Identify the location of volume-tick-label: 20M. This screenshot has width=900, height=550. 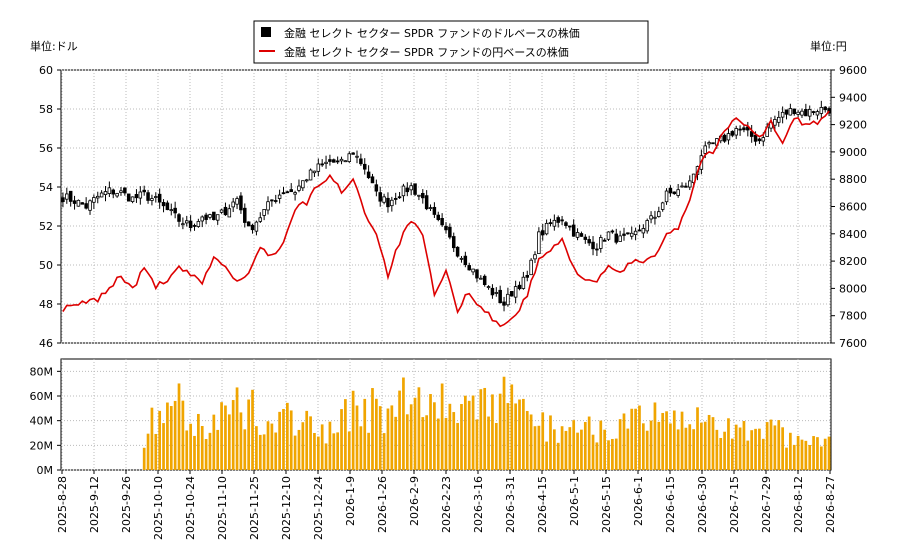
(42, 445).